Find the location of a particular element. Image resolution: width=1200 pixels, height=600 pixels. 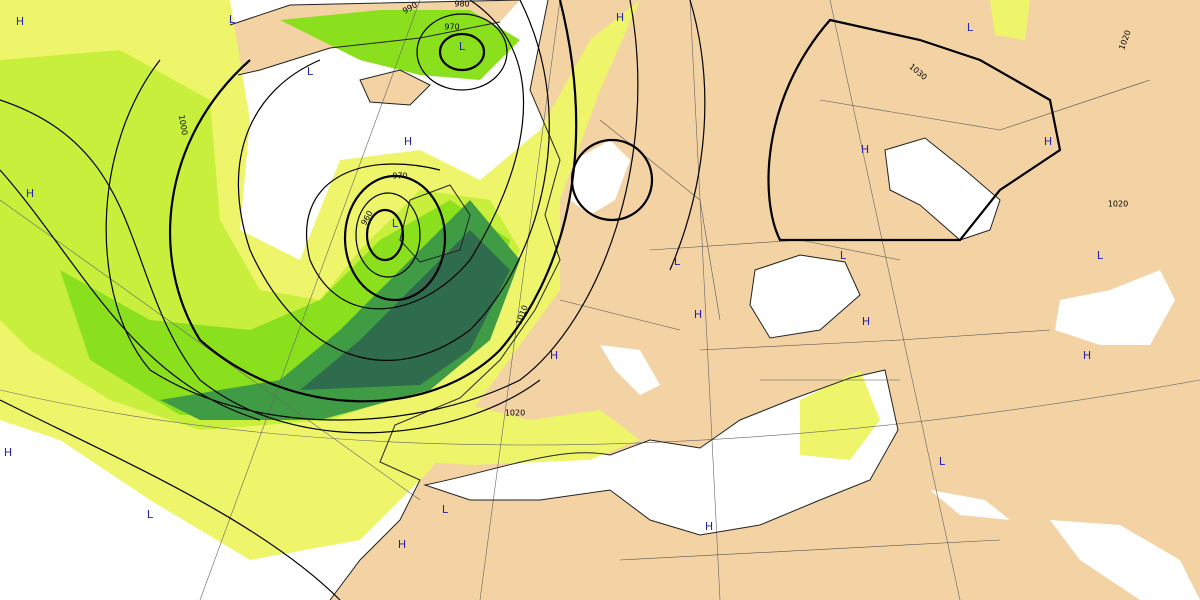

mediterranean is located at coordinates (661, 452).